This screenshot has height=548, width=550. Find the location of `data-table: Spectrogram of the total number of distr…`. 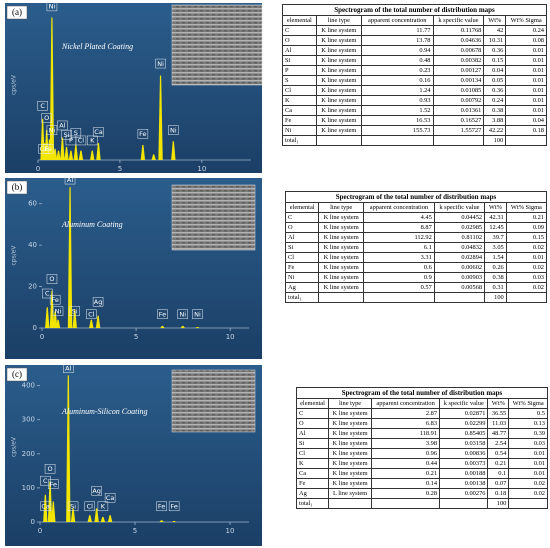

data-table: Spectrogram of the total number of distr… is located at coordinates (421, 448).